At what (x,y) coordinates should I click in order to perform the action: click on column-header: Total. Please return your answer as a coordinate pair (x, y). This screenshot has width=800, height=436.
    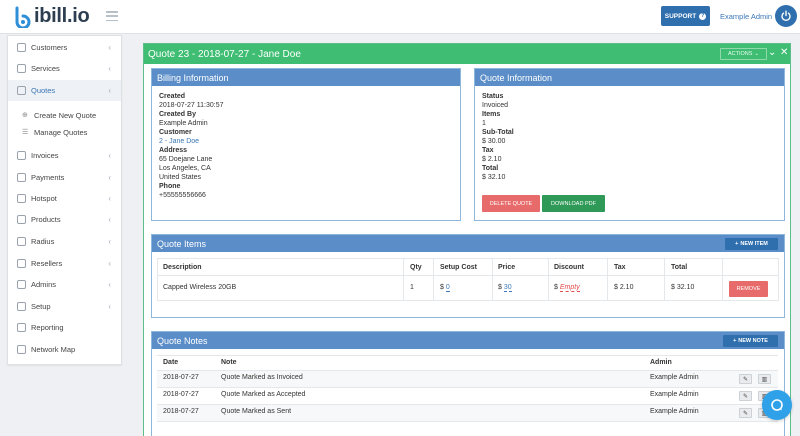
    Looking at the image, I should click on (679, 267).